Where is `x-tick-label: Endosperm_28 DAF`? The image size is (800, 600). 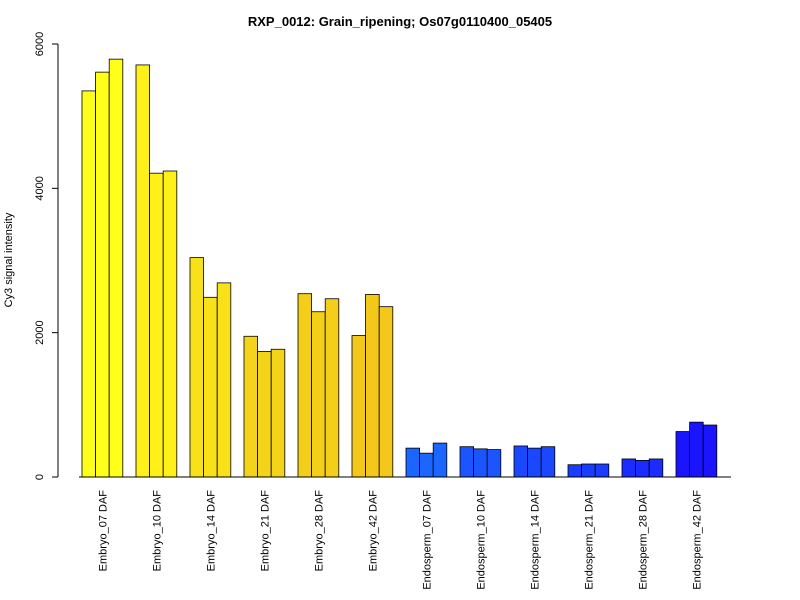
x-tick-label: Endosperm_28 DAF is located at coordinates (643, 540).